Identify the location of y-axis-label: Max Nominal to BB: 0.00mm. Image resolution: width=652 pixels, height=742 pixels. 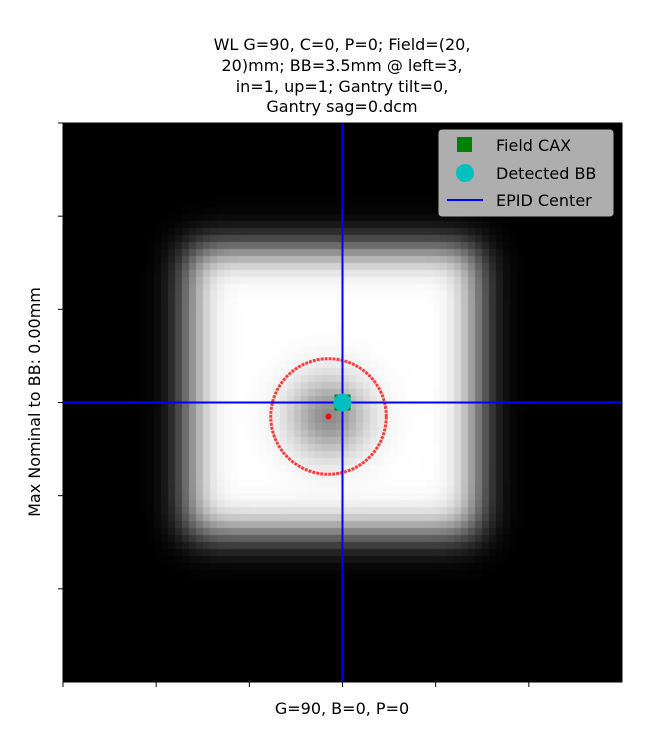
(34, 402).